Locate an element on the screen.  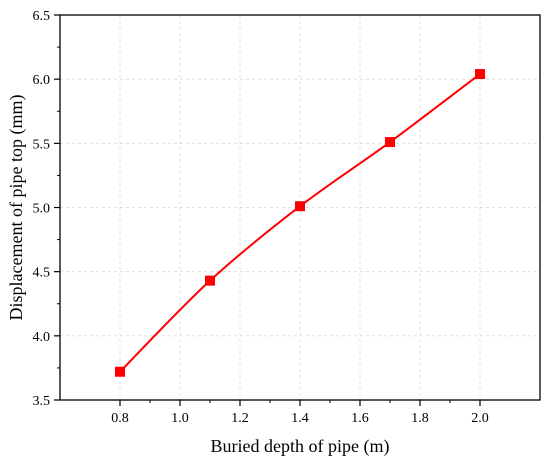
x-tick-label: 1.6 is located at coordinates (360, 418).